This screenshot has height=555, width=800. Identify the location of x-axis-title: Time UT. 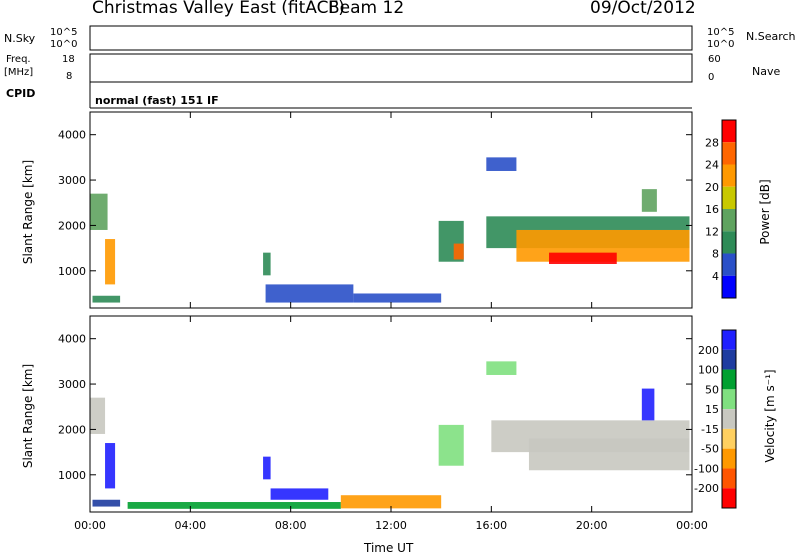
(389, 548).